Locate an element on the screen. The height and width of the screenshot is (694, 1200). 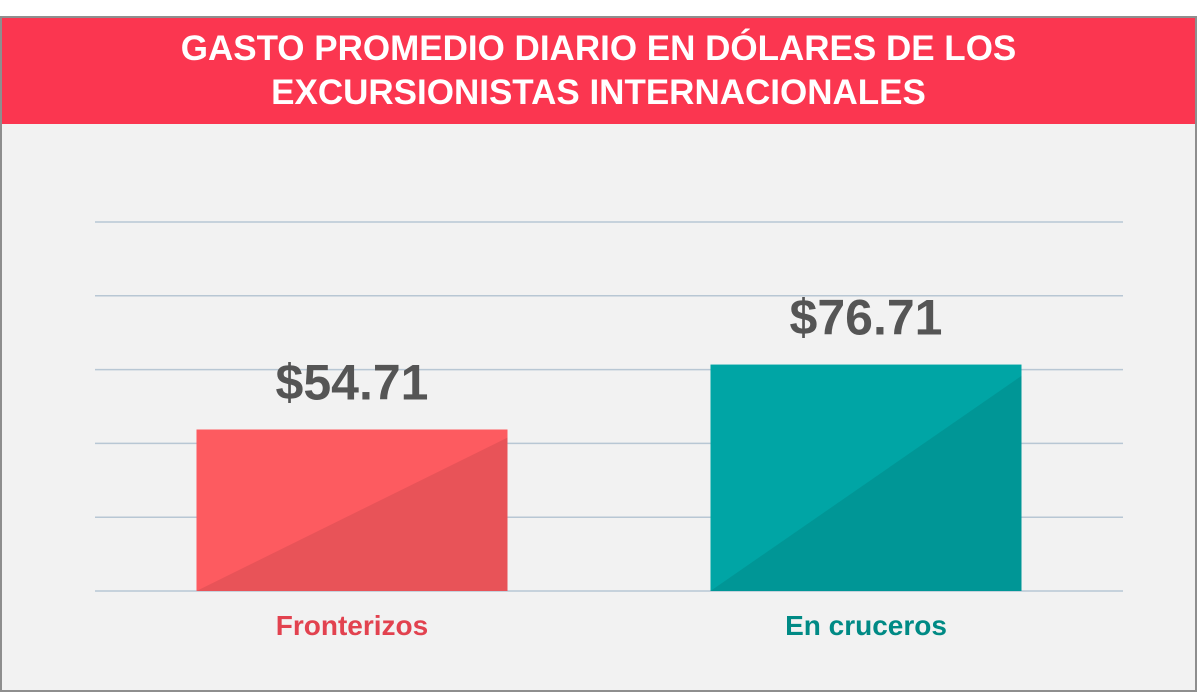
category-label-en-cruceros: En cruceros is located at coordinates (866, 625).